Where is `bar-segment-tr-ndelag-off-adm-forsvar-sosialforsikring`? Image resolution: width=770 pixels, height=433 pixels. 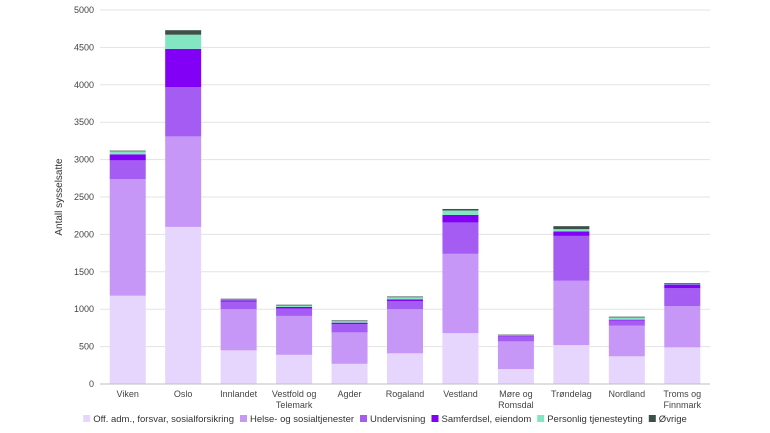
bar-segment-tr-ndelag-off-adm-forsvar-sosialforsikring is located at coordinates (571, 364).